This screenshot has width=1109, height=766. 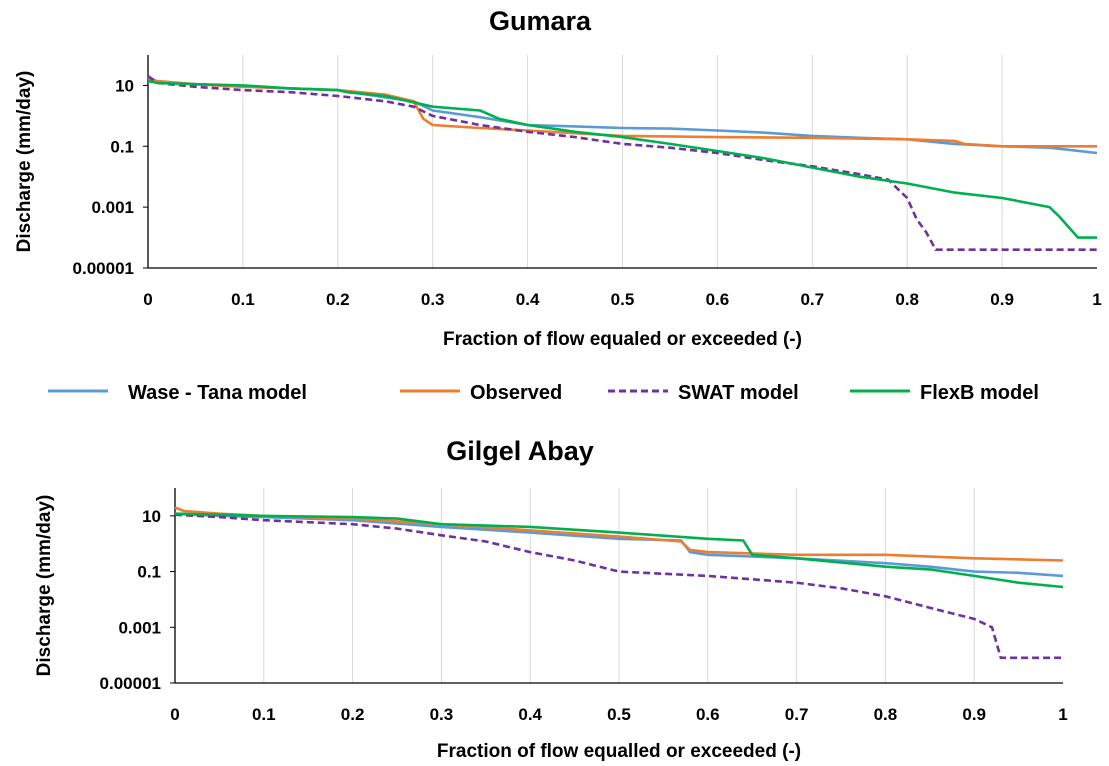 I want to click on legend-label-swat-model: SWAT model, so click(x=738, y=393).